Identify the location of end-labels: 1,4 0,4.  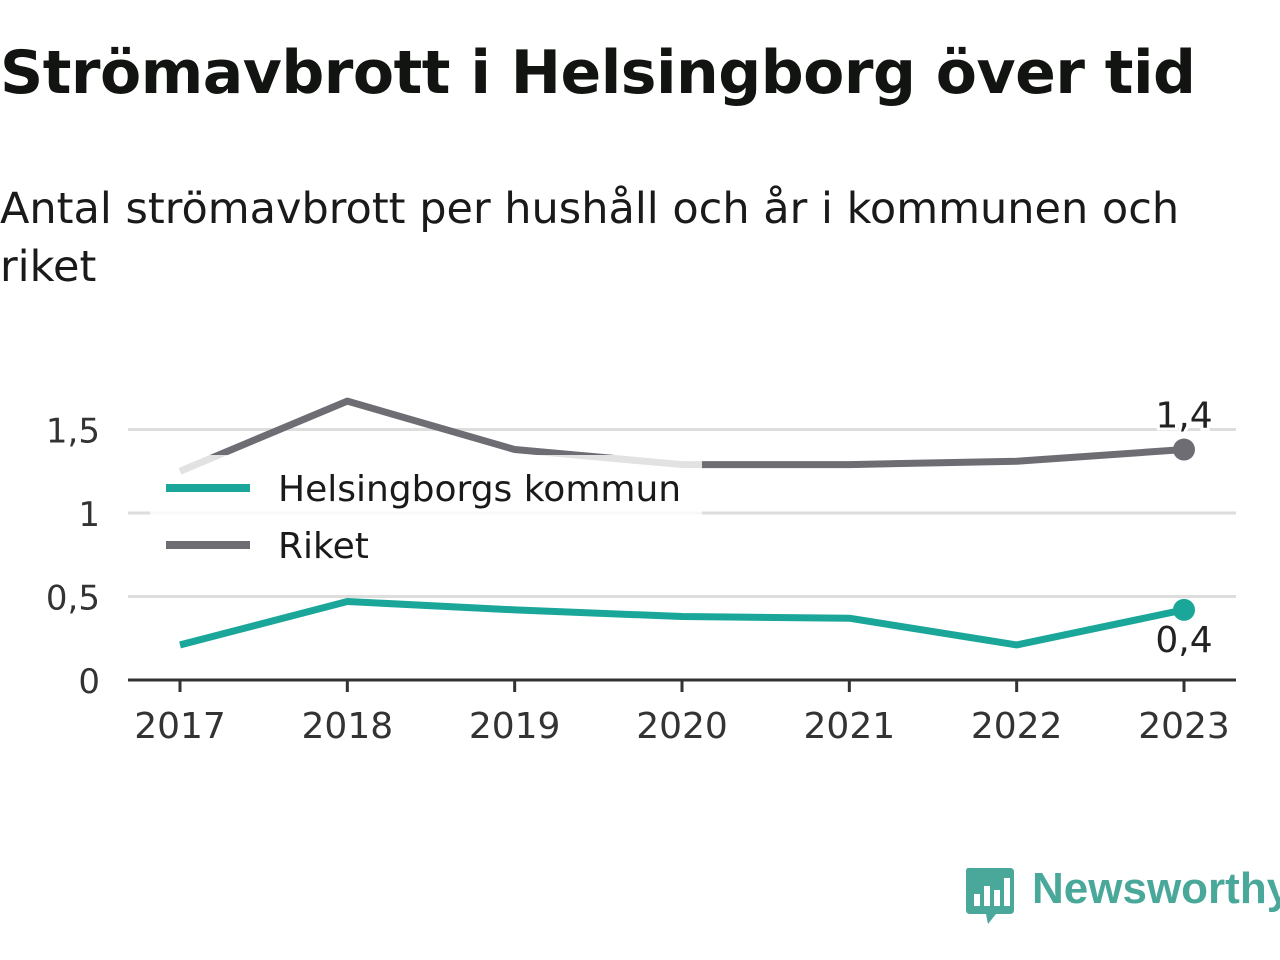
(1183, 528).